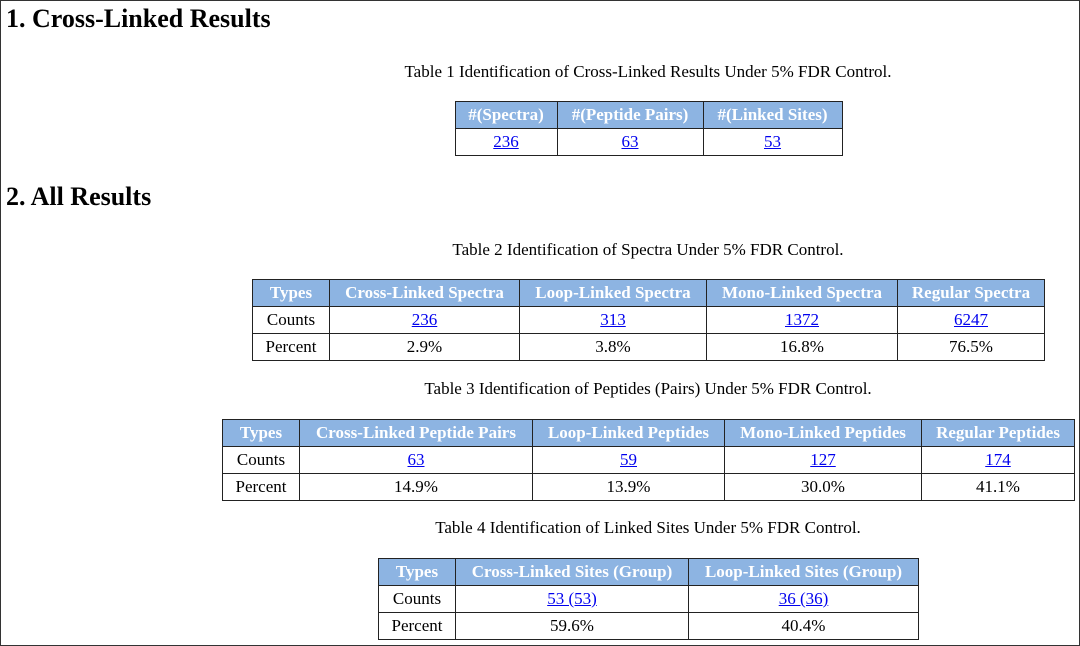 This screenshot has height=646, width=1080. I want to click on count-link: 1372, so click(802, 319).